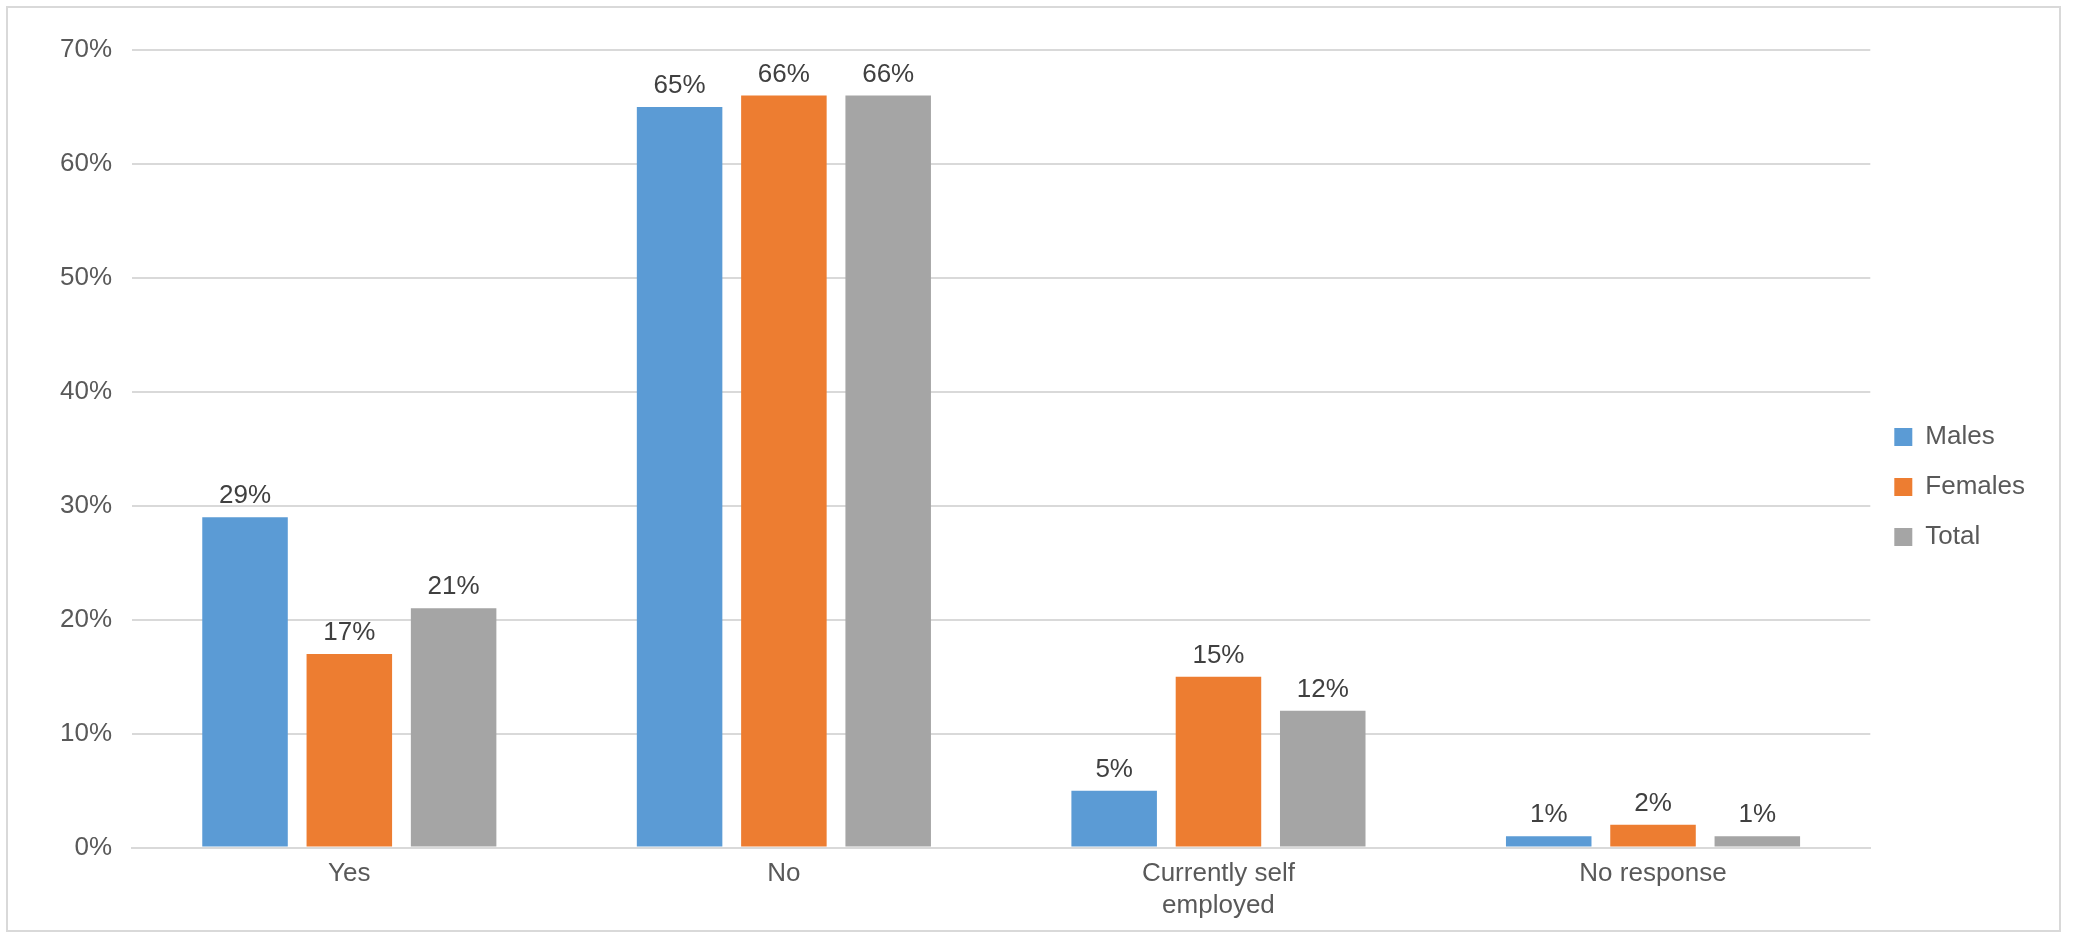  Describe the element at coordinates (349, 631) in the screenshot. I see `data-label: 17%` at that location.